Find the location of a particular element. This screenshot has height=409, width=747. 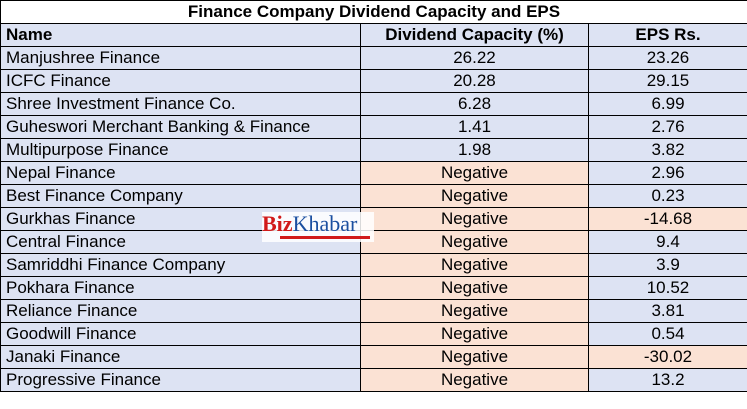

eps-value: 23.26 is located at coordinates (667, 58).